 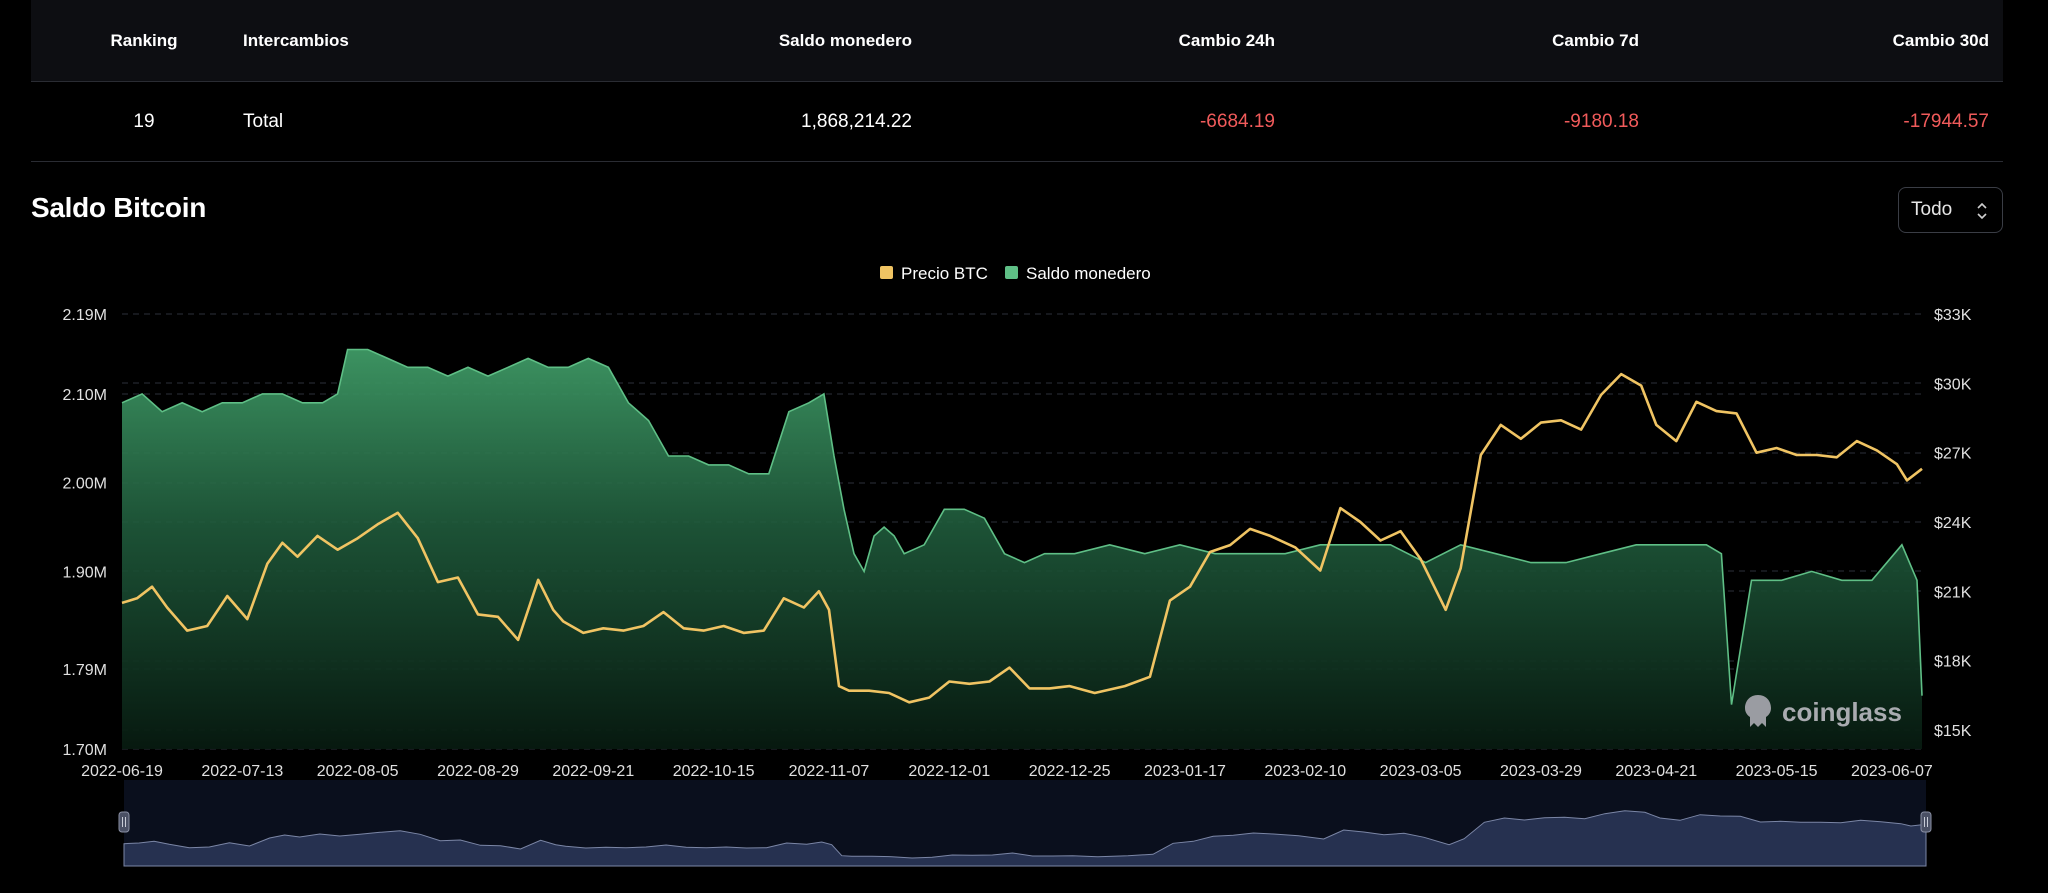 I want to click on x-axis-tick: 2022-12-25, so click(x=1070, y=771).